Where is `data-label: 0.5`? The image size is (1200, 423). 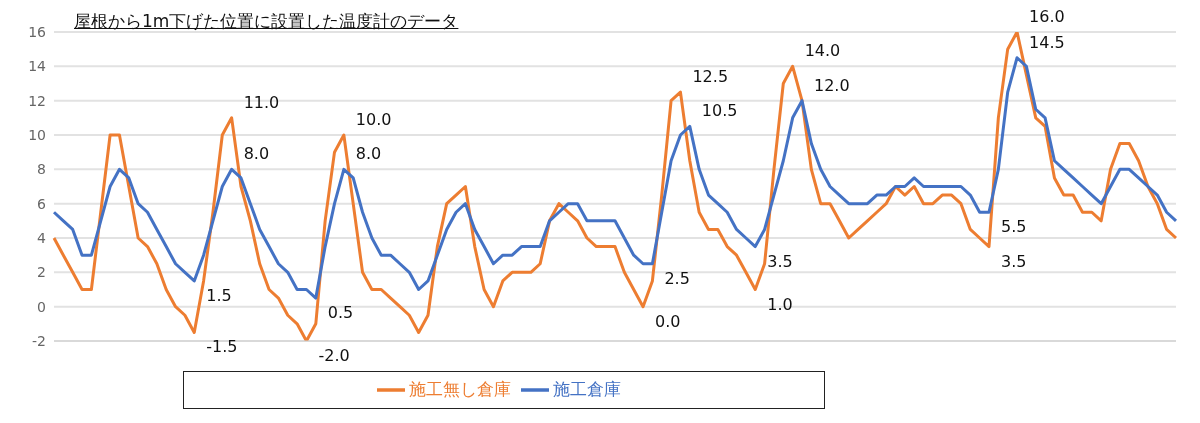
data-label: 0.5 is located at coordinates (340, 313).